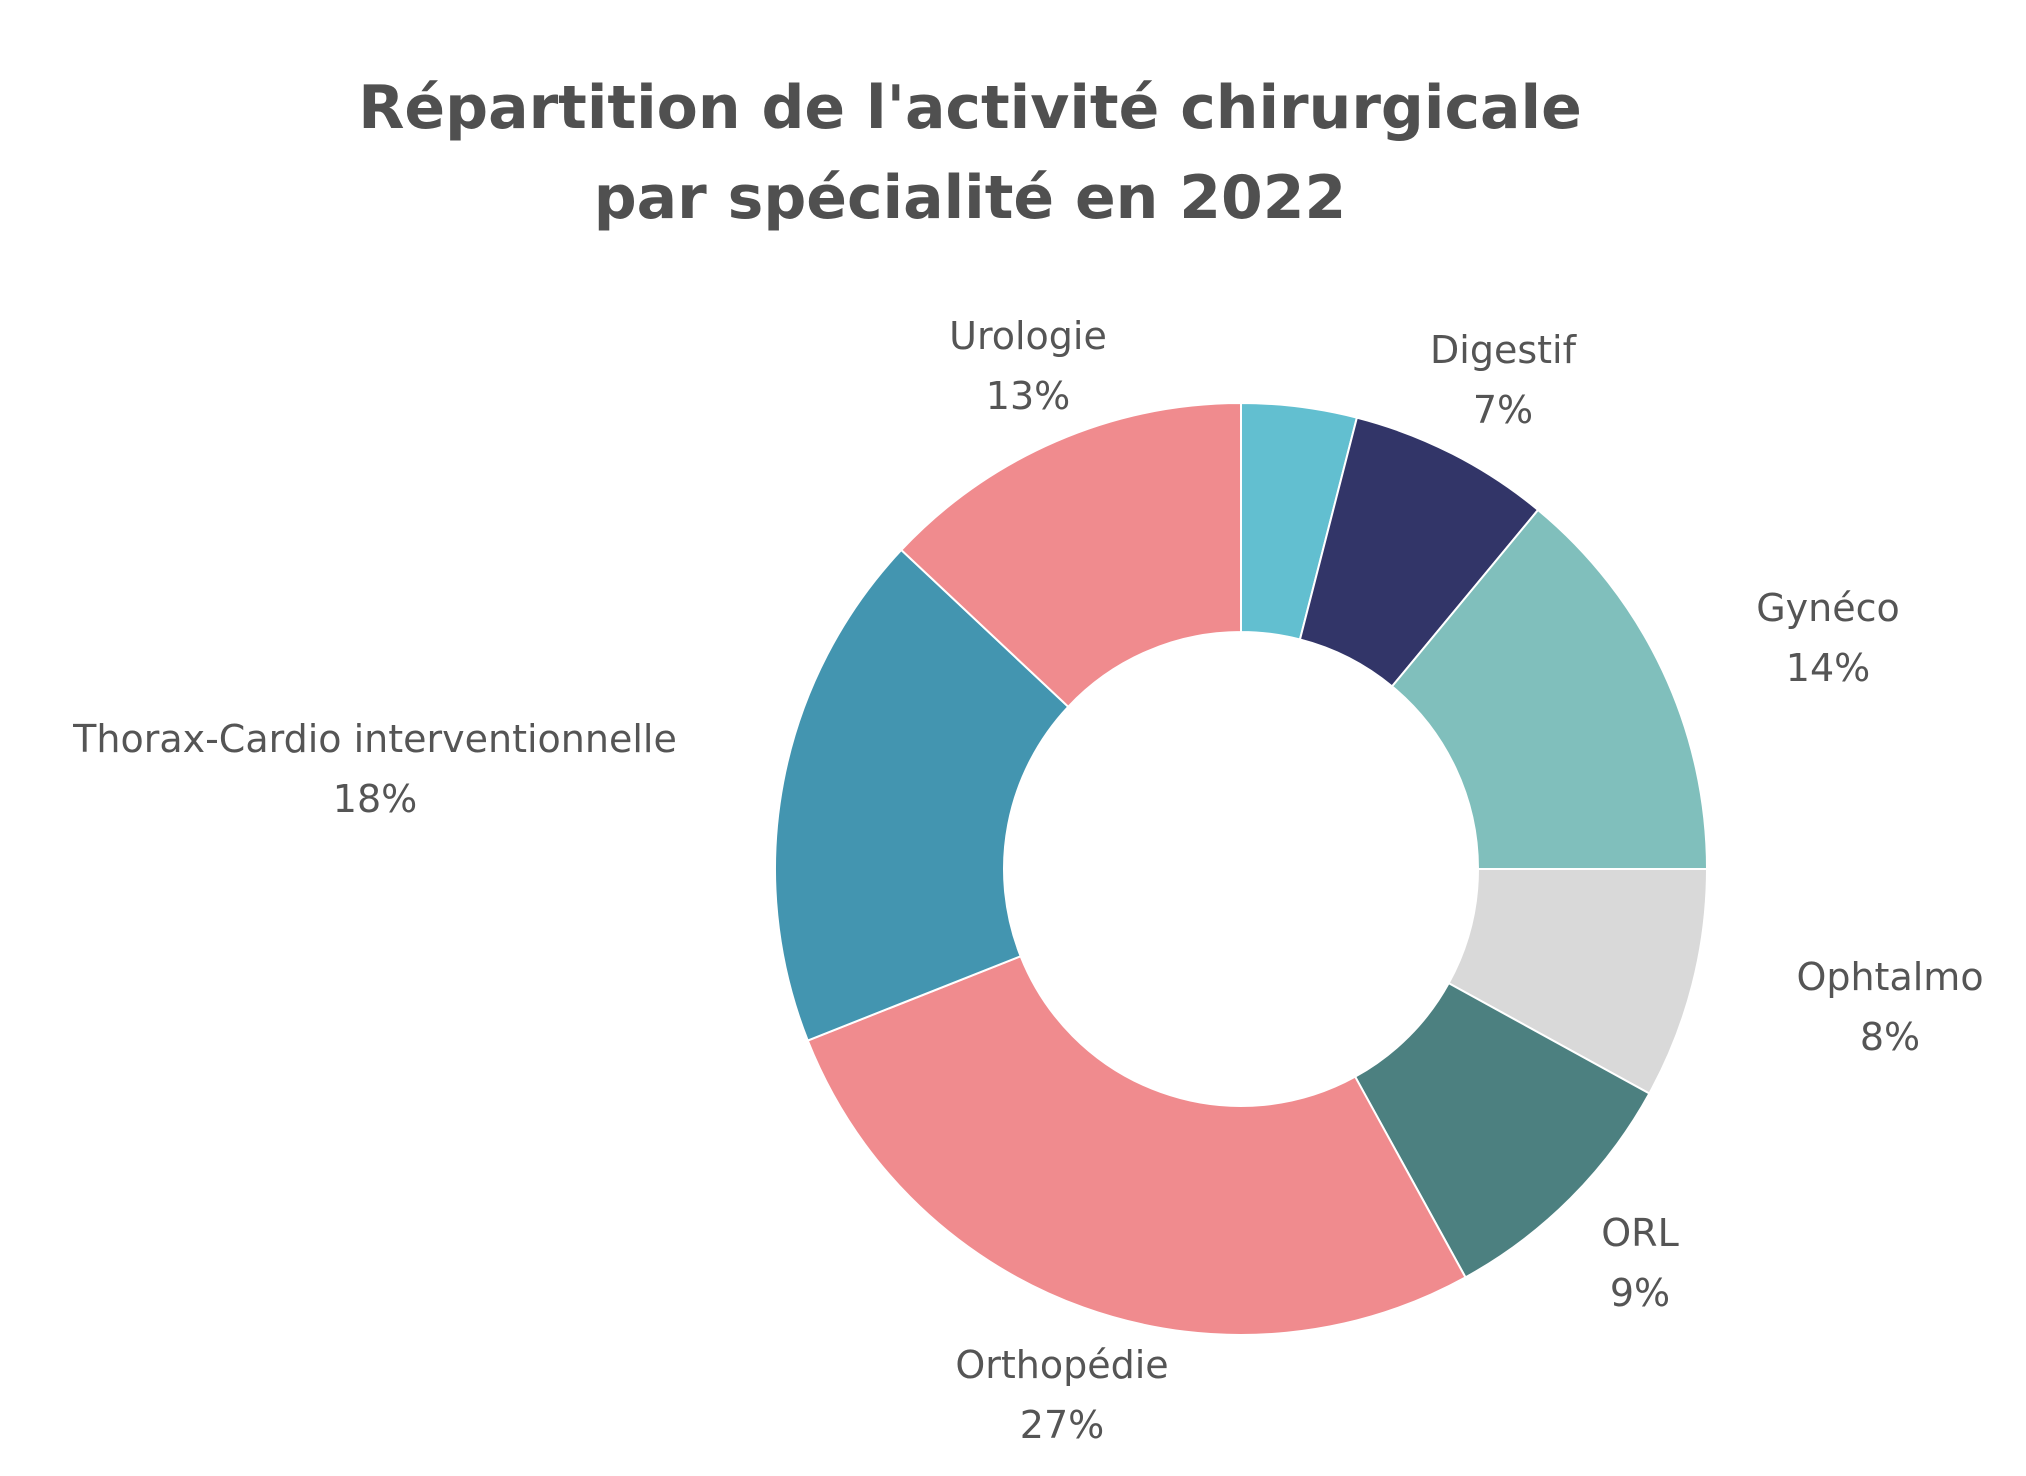 The height and width of the screenshot is (1476, 2026). What do you see at coordinates (1503, 410) in the screenshot?
I see `value-label-digestif: 7%` at bounding box center [1503, 410].